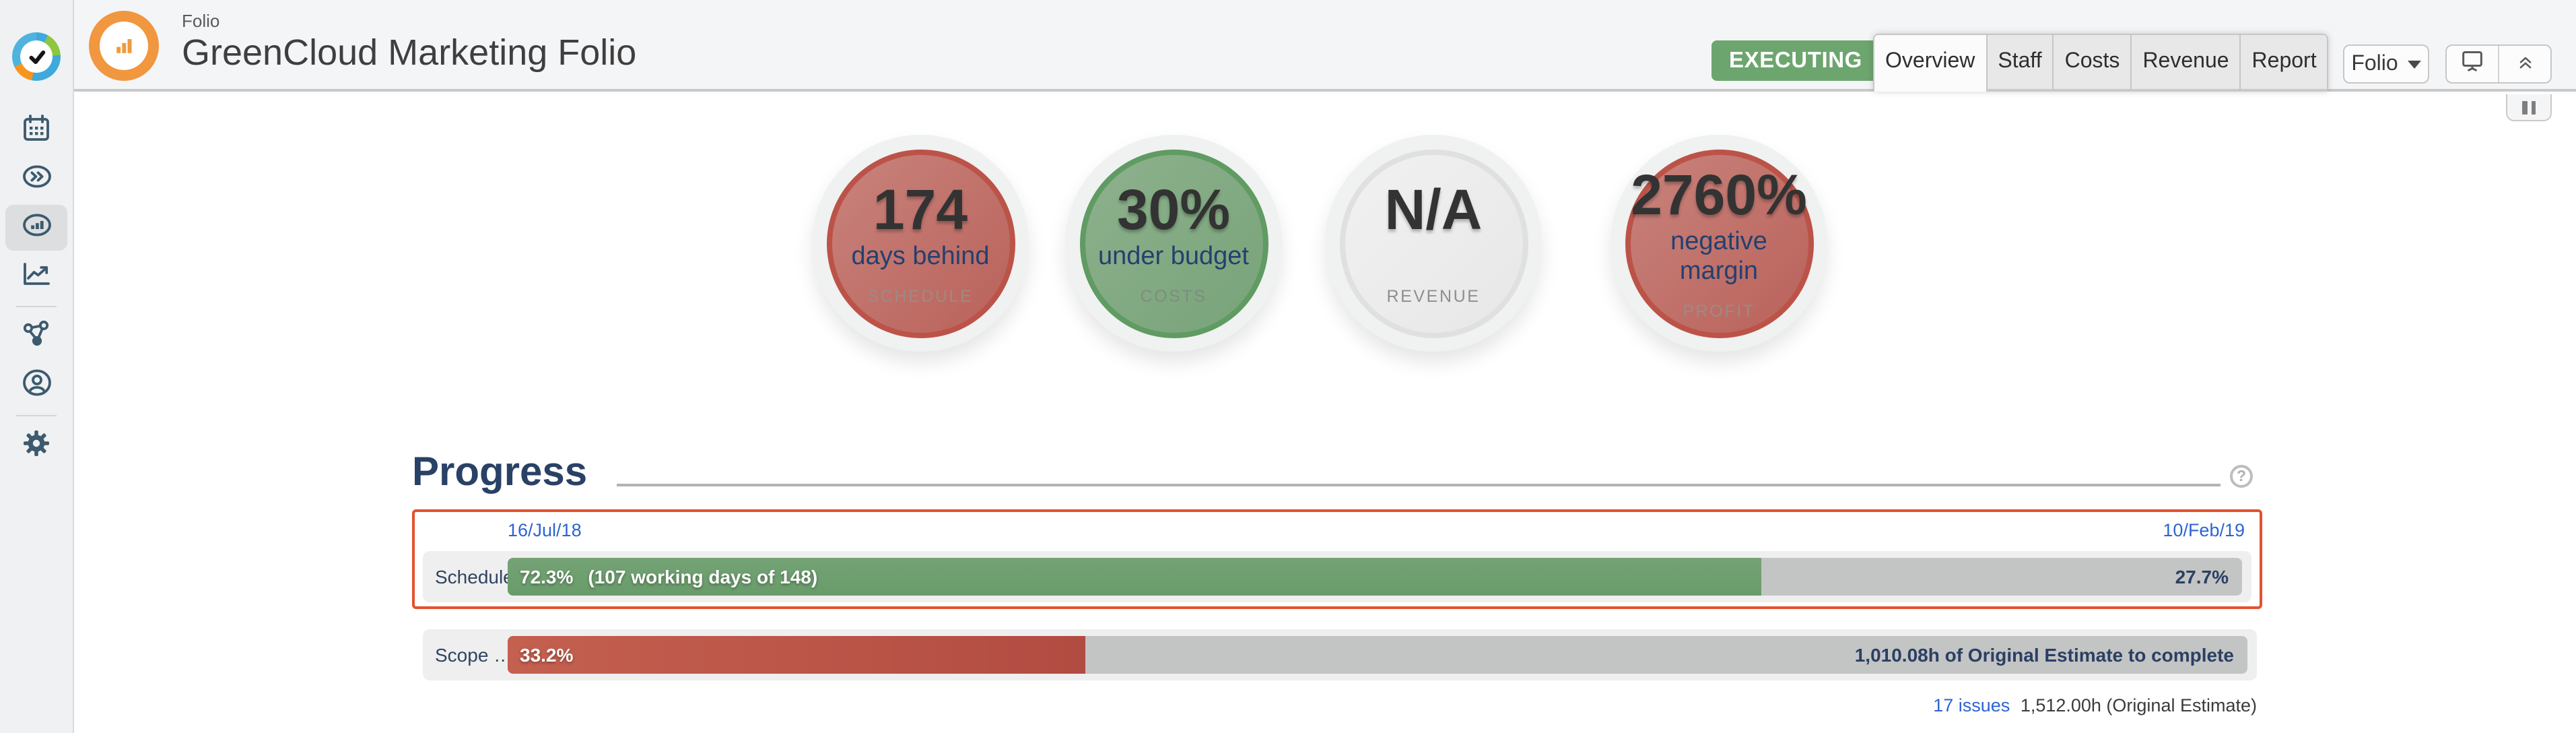 This screenshot has height=733, width=2576. Describe the element at coordinates (796, 655) in the screenshot. I see `scope-bar-fill: 33.2%` at that location.